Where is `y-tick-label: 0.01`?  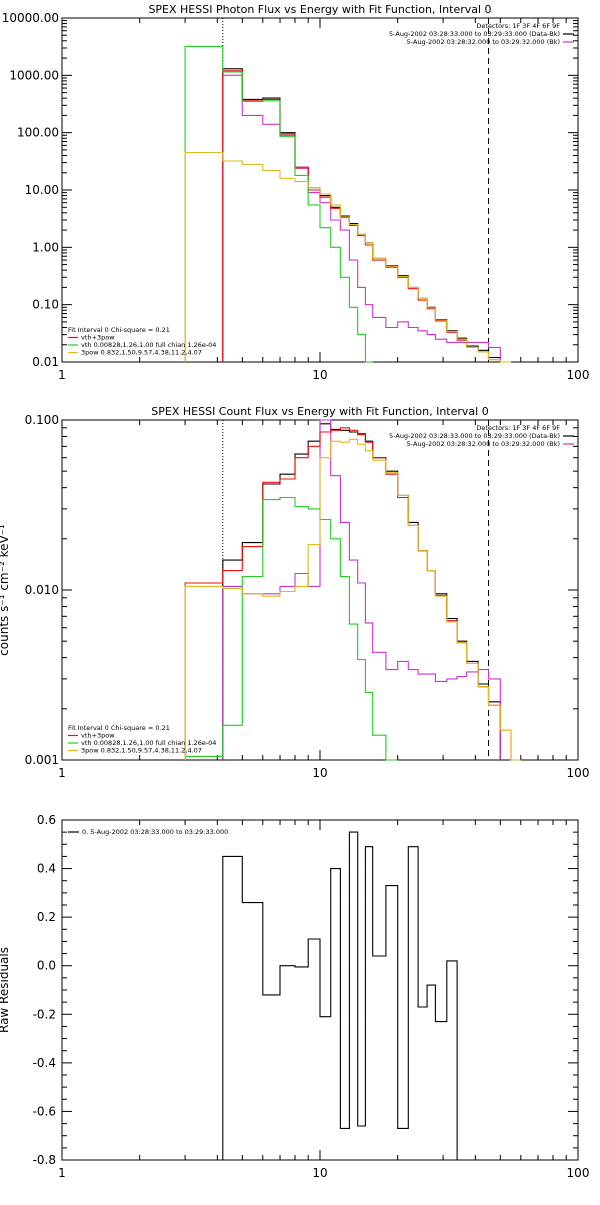 y-tick-label: 0.01 is located at coordinates (45, 362).